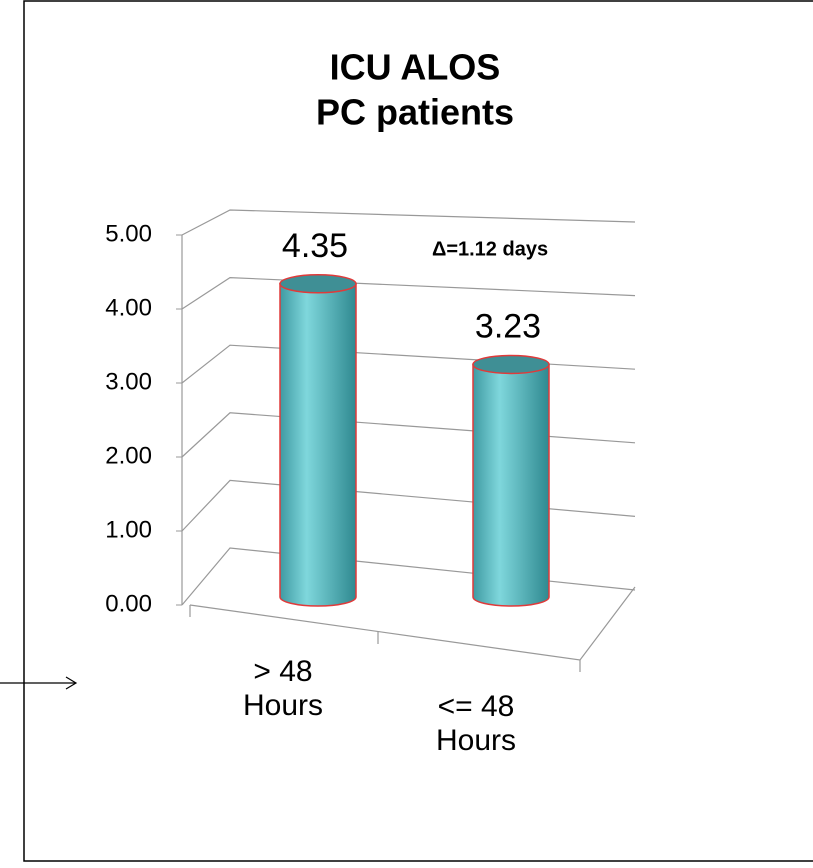  Describe the element at coordinates (283, 688) in the screenshot. I see `x-tick-label: > 48 Hours` at that location.